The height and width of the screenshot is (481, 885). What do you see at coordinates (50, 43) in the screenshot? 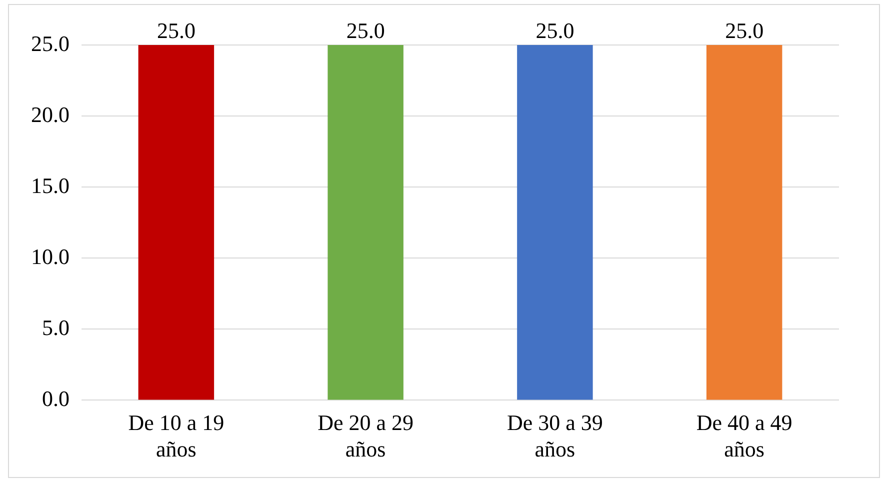
I see `y-tick-label: 25.0` at bounding box center [50, 43].